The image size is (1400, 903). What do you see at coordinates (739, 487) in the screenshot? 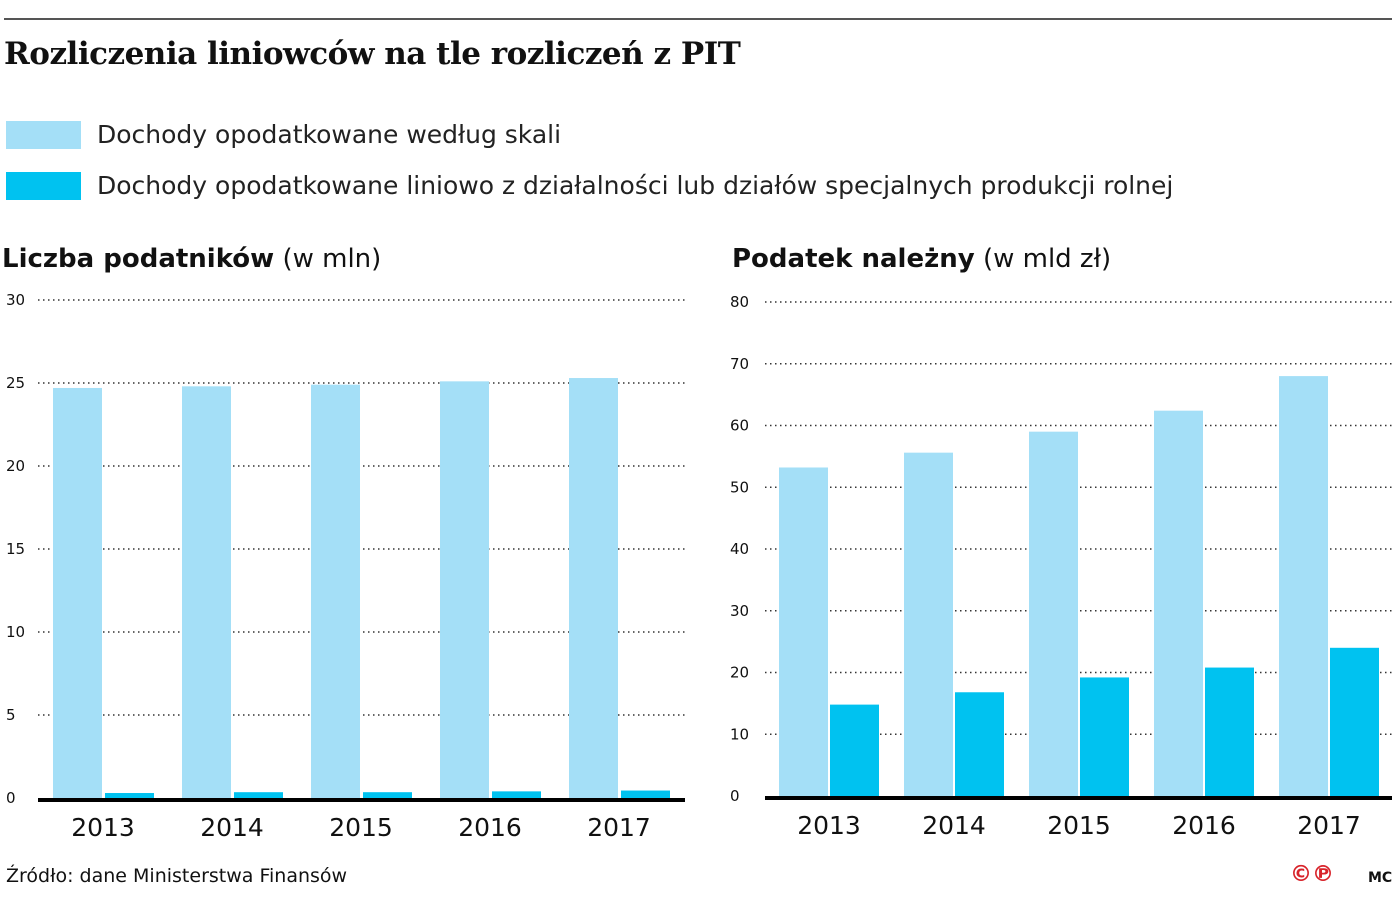
I see `y-tick-label: 50` at bounding box center [739, 487].